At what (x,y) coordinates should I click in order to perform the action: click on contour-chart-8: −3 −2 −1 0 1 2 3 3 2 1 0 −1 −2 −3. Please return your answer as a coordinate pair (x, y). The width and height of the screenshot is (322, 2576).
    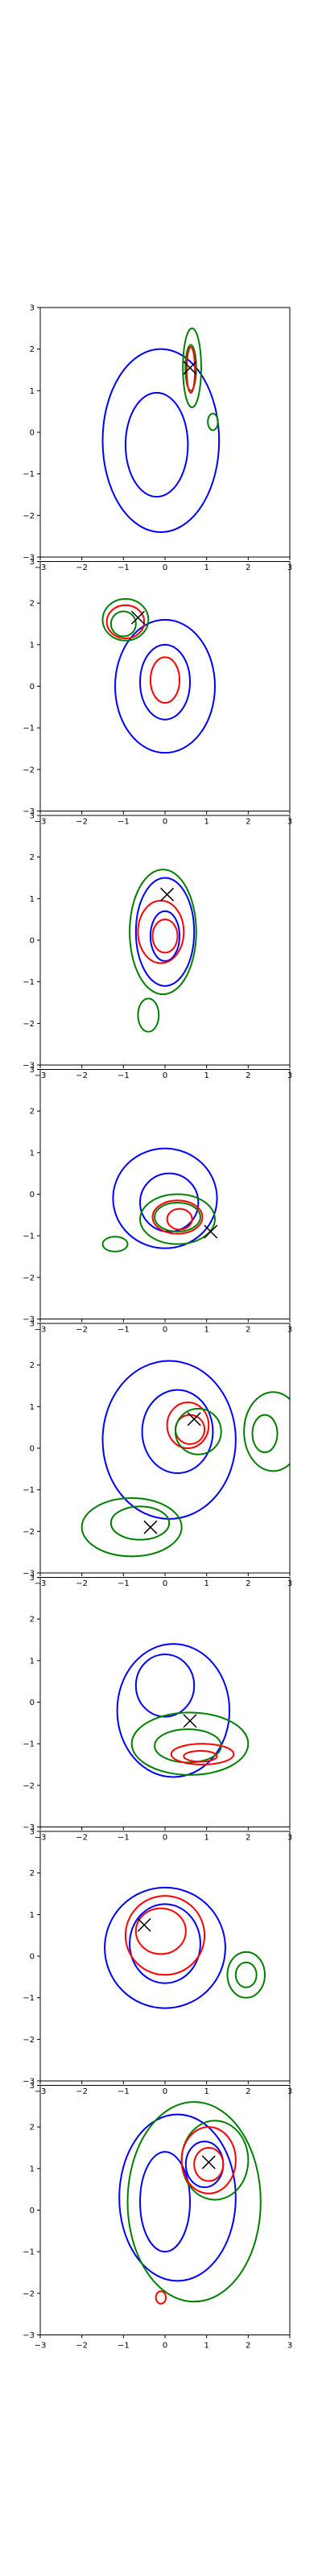
    Looking at the image, I should click on (157, 2216).